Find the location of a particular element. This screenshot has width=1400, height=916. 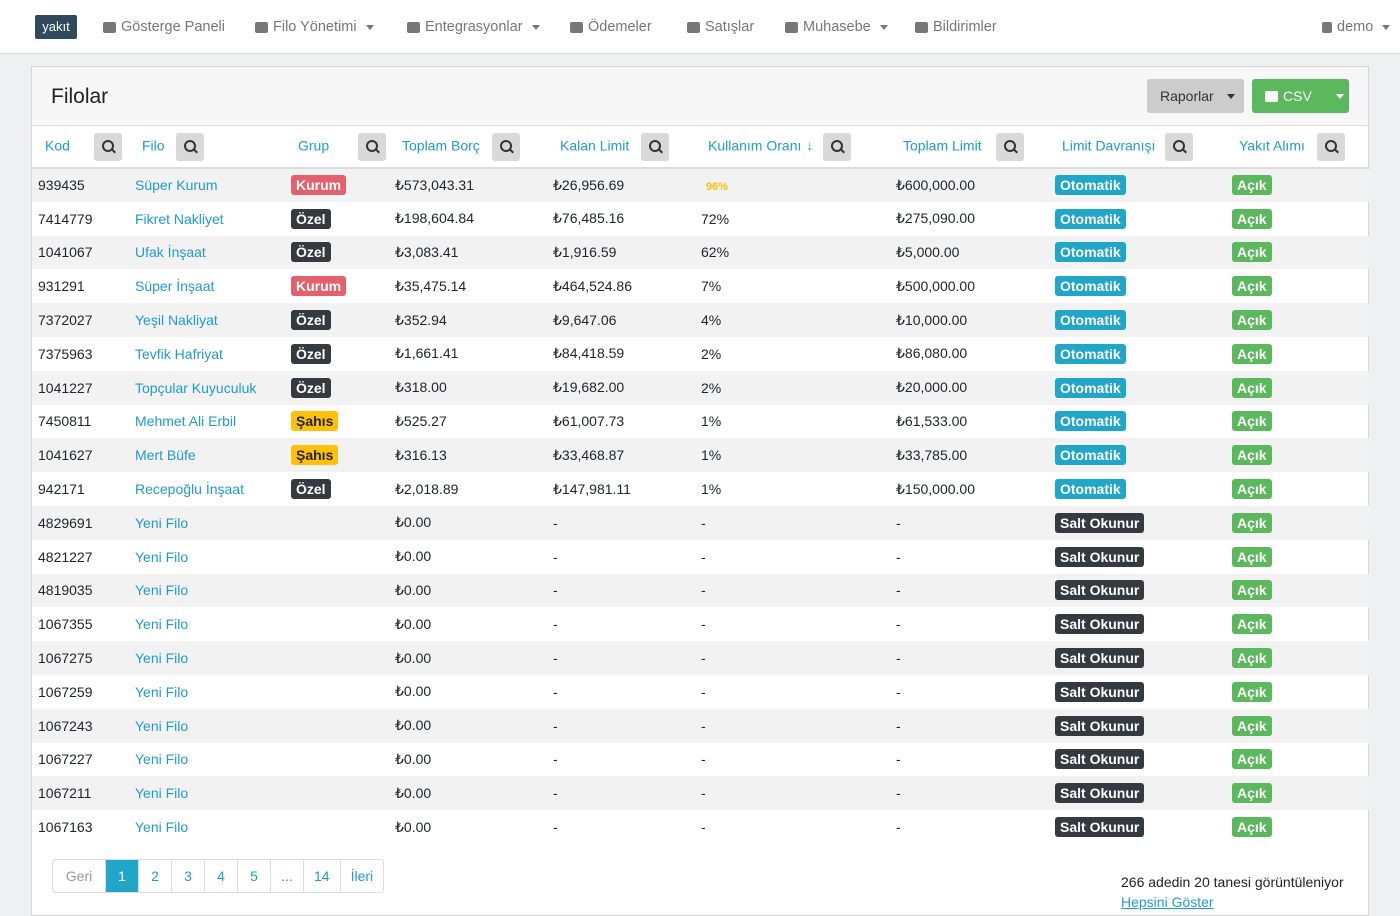

page-link: 3 is located at coordinates (187, 876).